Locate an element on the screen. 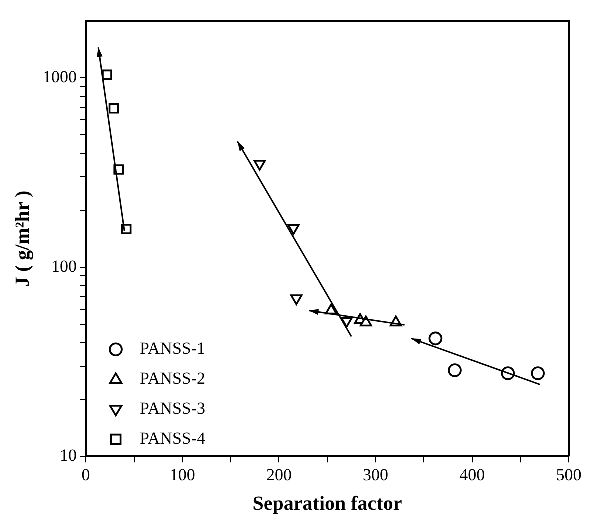  y-axis-title: J ( g/m²hr ) is located at coordinates (23, 238).